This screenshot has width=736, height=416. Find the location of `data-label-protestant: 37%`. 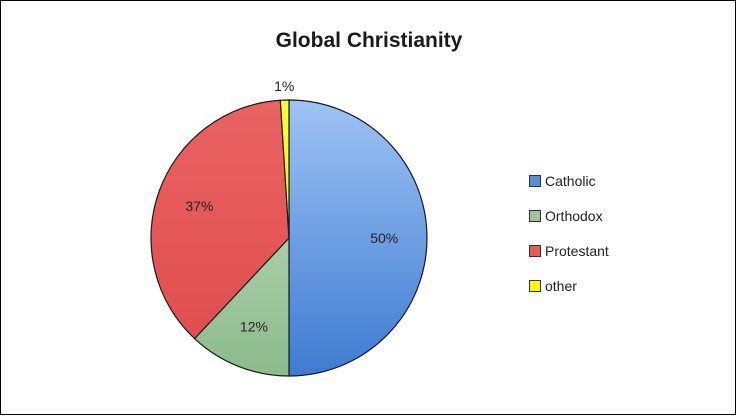

data-label-protestant: 37% is located at coordinates (199, 206).